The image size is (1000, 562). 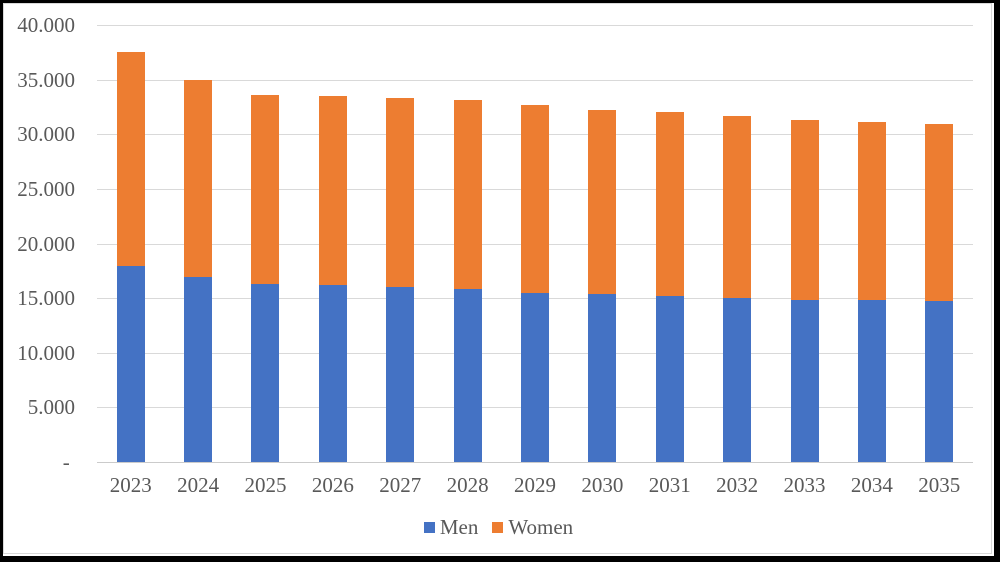 What do you see at coordinates (535, 377) in the screenshot?
I see `bar-men-2029` at bounding box center [535, 377].